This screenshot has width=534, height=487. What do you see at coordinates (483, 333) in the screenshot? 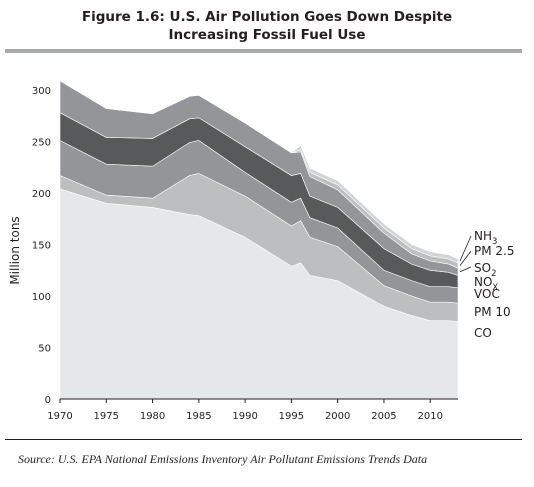
I see `series-label-co: CO` at bounding box center [483, 333].